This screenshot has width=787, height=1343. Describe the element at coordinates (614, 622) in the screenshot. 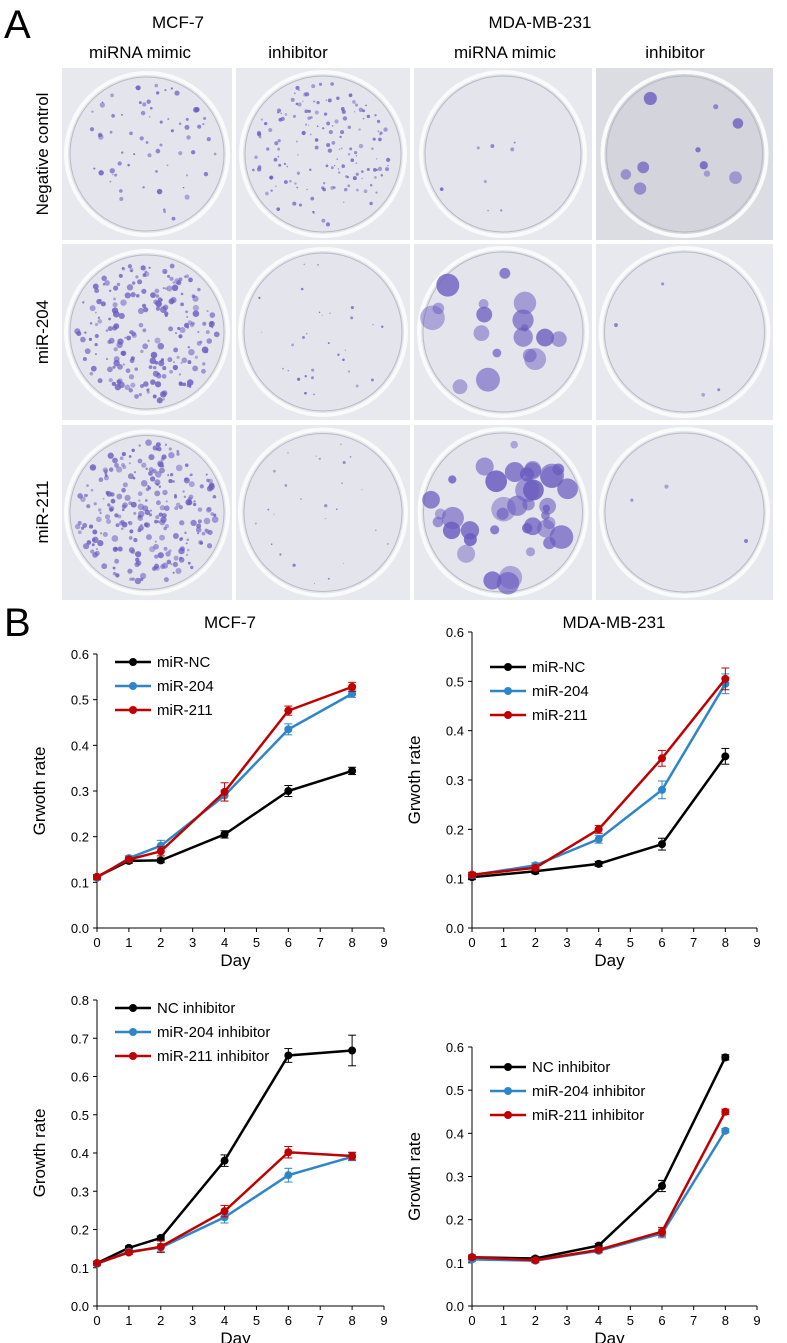

I see `chart-title: MDA-MB-231` at that location.